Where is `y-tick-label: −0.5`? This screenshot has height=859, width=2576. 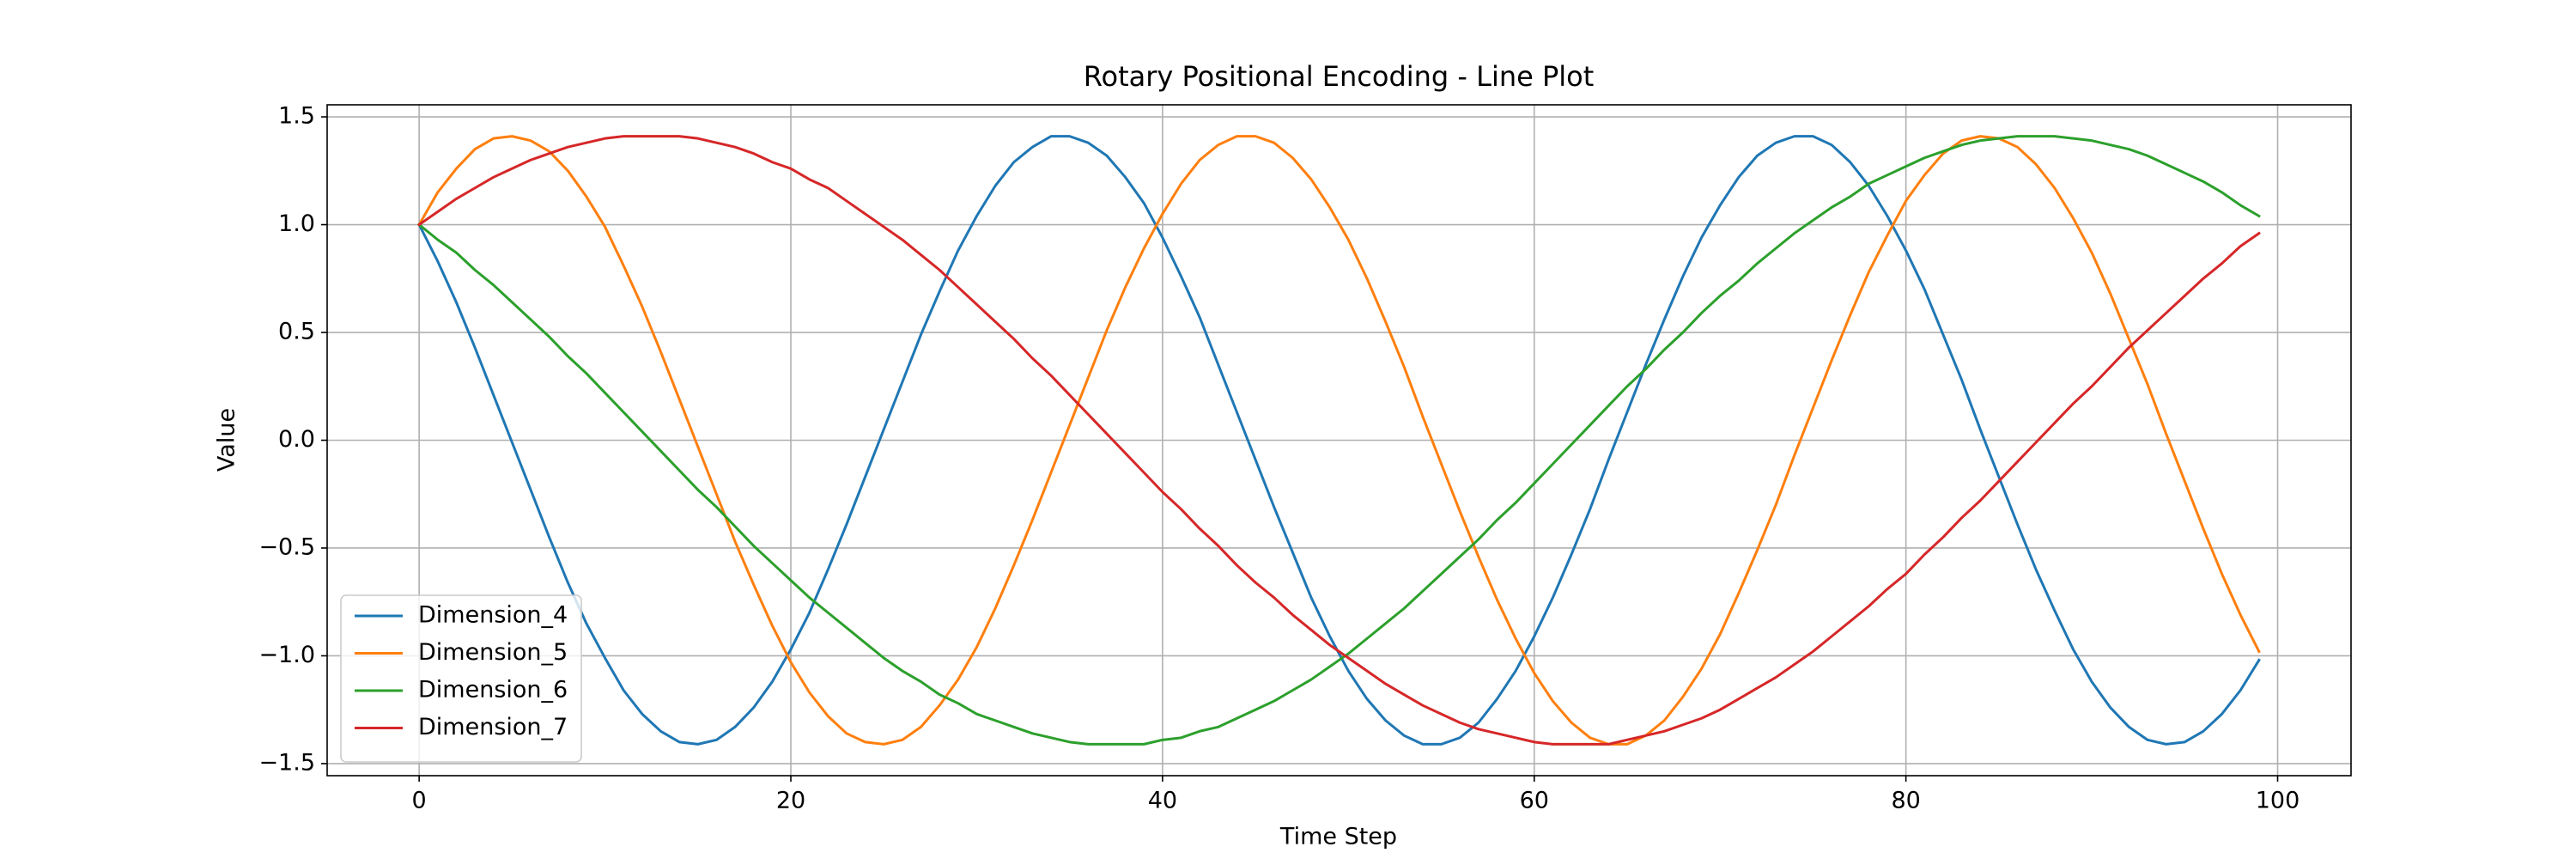 y-tick-label: −0.5 is located at coordinates (286, 546).